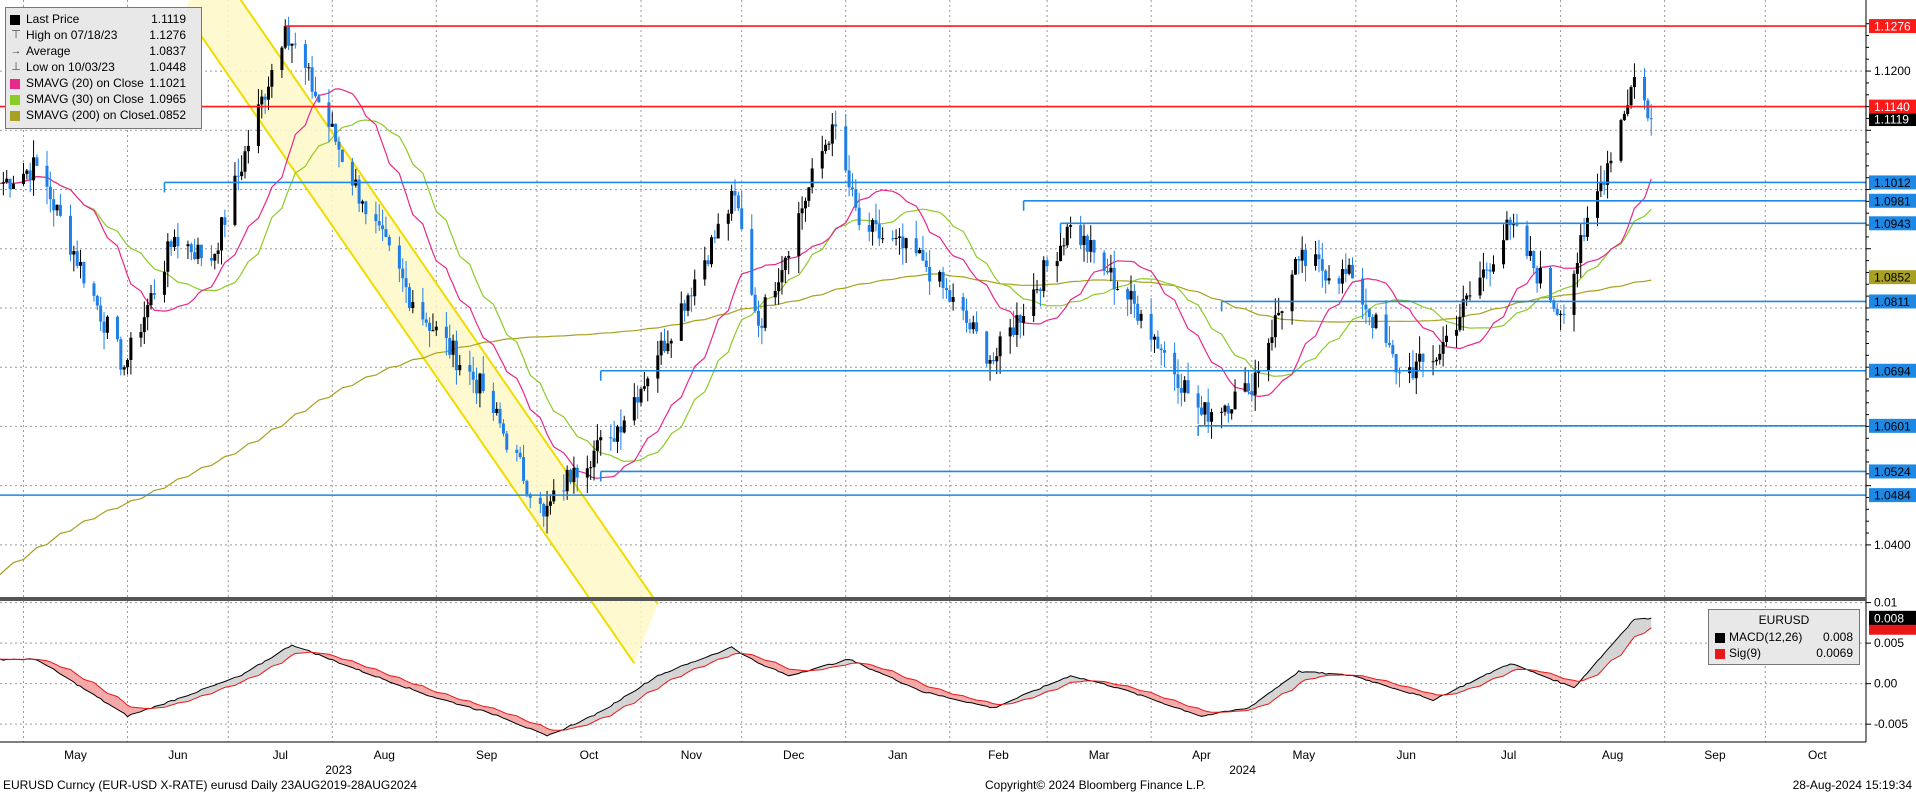  I want to click on macd-legend: EURUSD MACD(12,26) 0.008 Sig(9) 0.0069, so click(1784, 637).